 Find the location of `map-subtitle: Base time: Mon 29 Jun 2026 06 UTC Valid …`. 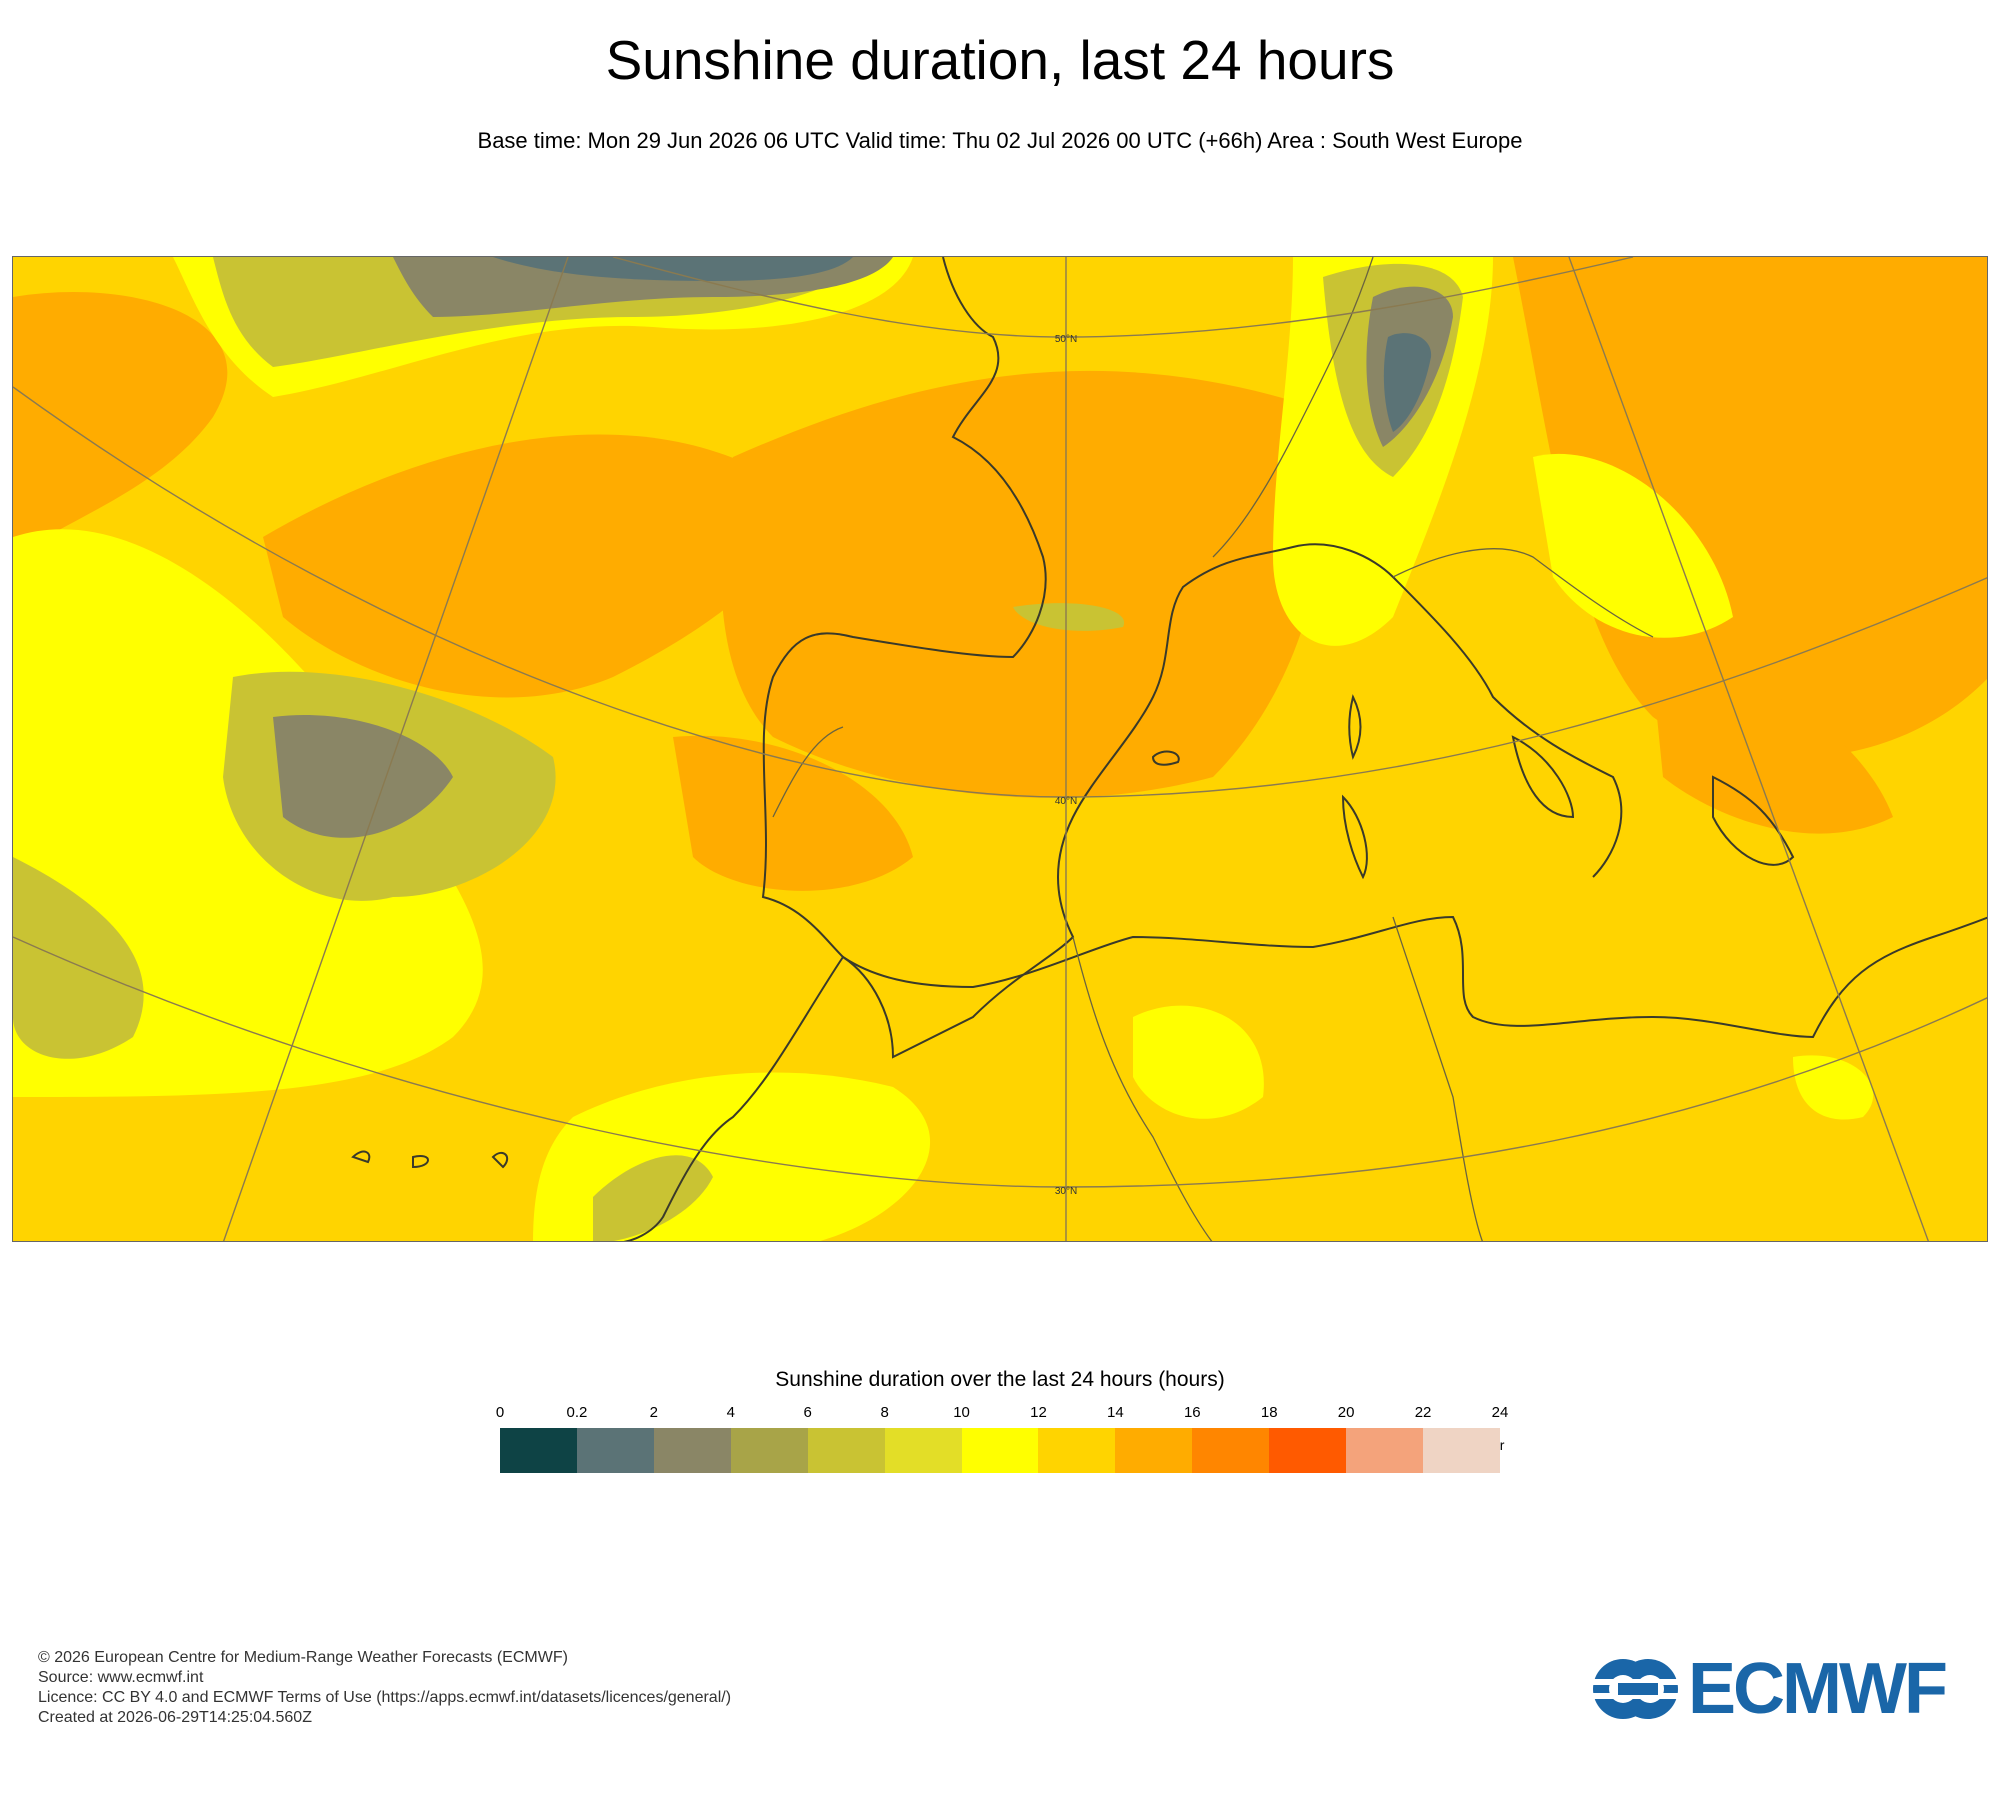

map-subtitle: Base time: Mon 29 Jun 2026 06 UTC Valid … is located at coordinates (1000, 140).